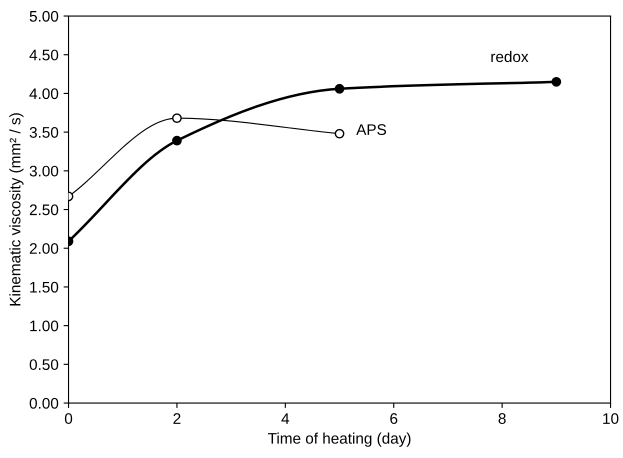 Image resolution: width=623 pixels, height=458 pixels. Describe the element at coordinates (68, 418) in the screenshot. I see `x-tick-label: 0` at that location.